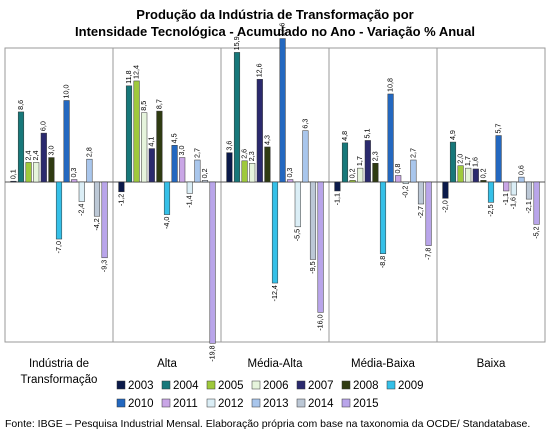  I want to click on data-label-2013-2: 6,3, so click(304, 124).